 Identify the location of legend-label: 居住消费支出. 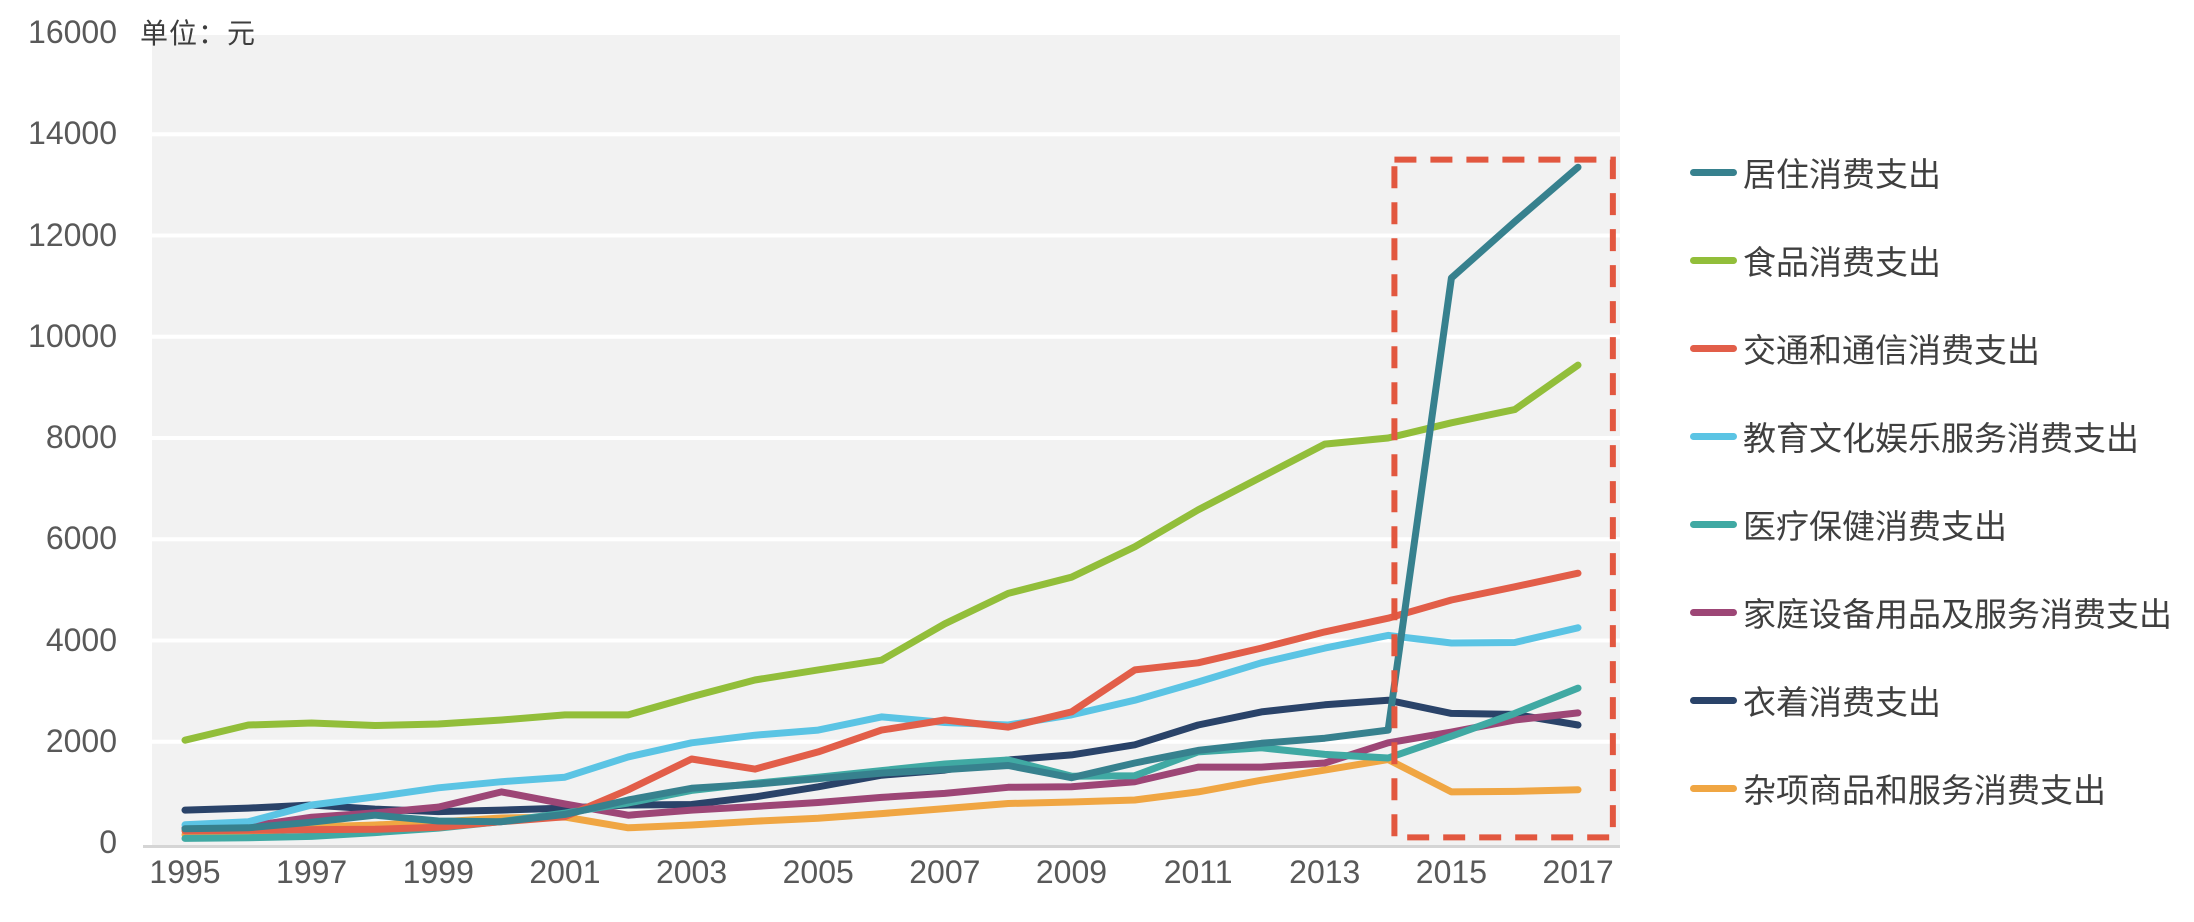
(1842, 174).